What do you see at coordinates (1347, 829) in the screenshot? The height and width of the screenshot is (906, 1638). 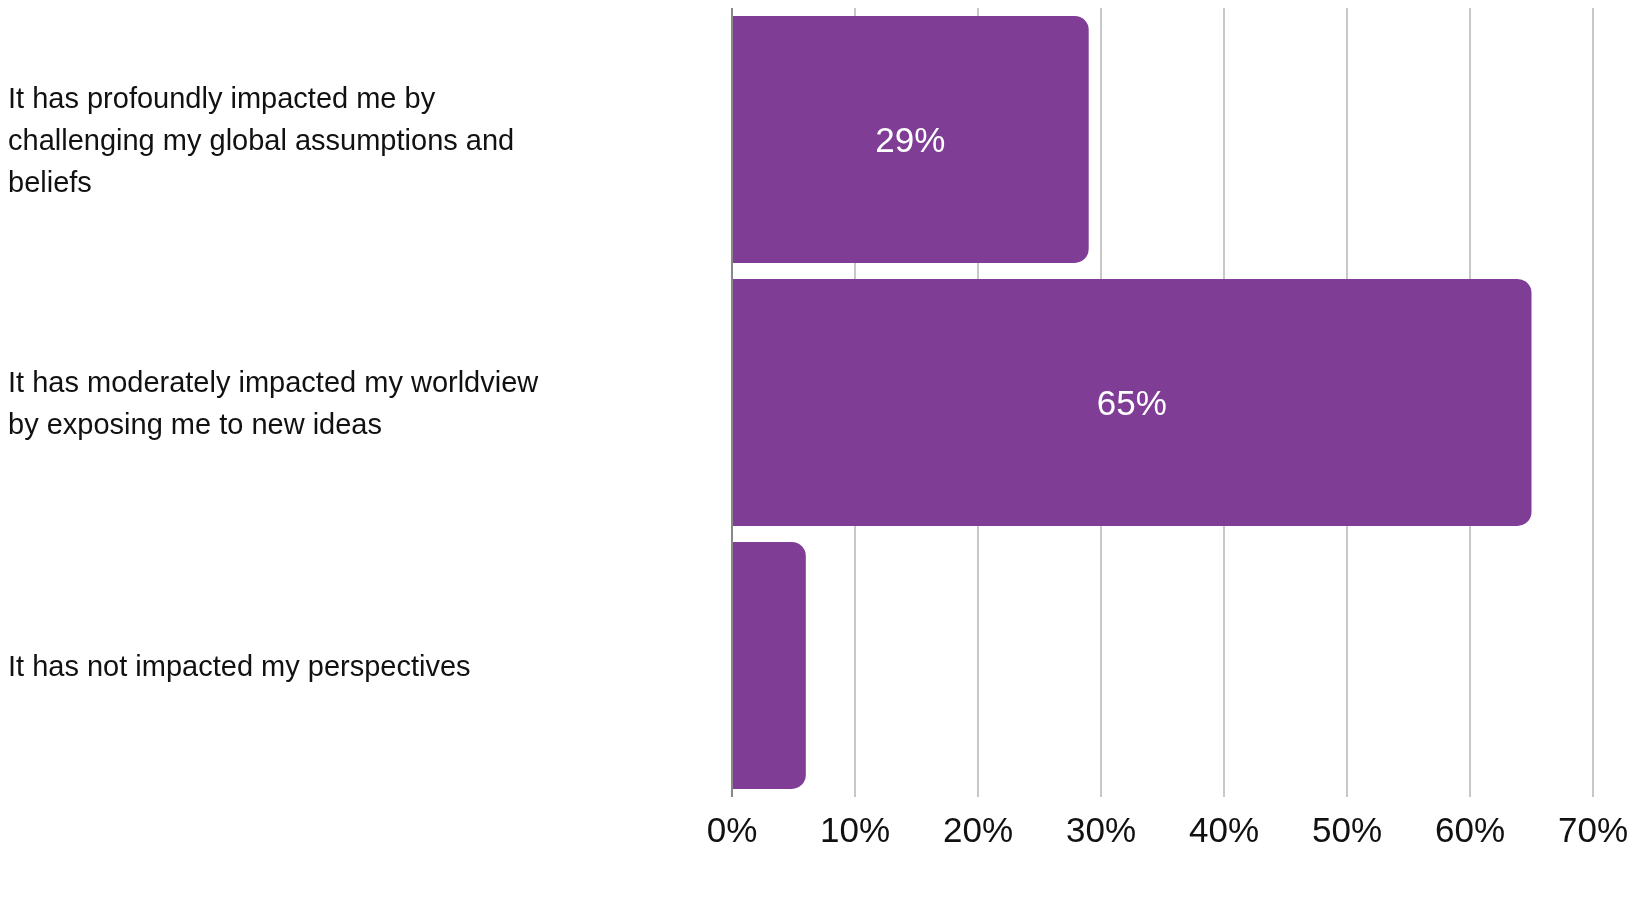 I see `x-tick-label: 50%` at bounding box center [1347, 829].